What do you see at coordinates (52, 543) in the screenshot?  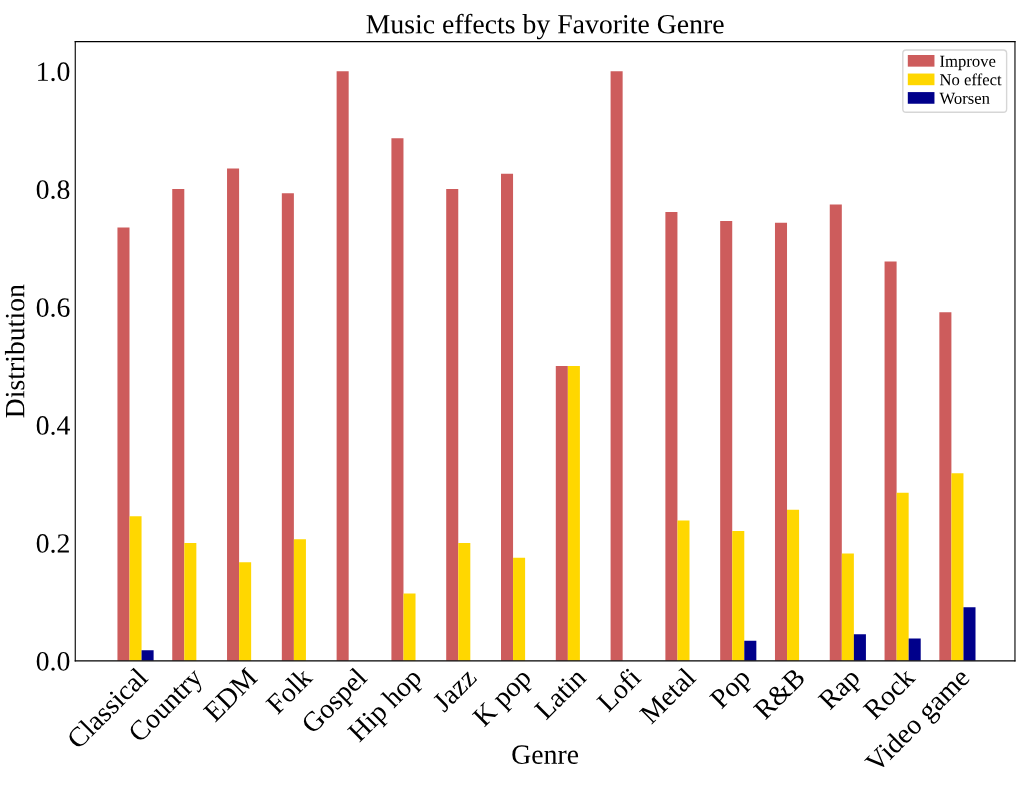 I see `y-tick-label: 0.2` at bounding box center [52, 543].